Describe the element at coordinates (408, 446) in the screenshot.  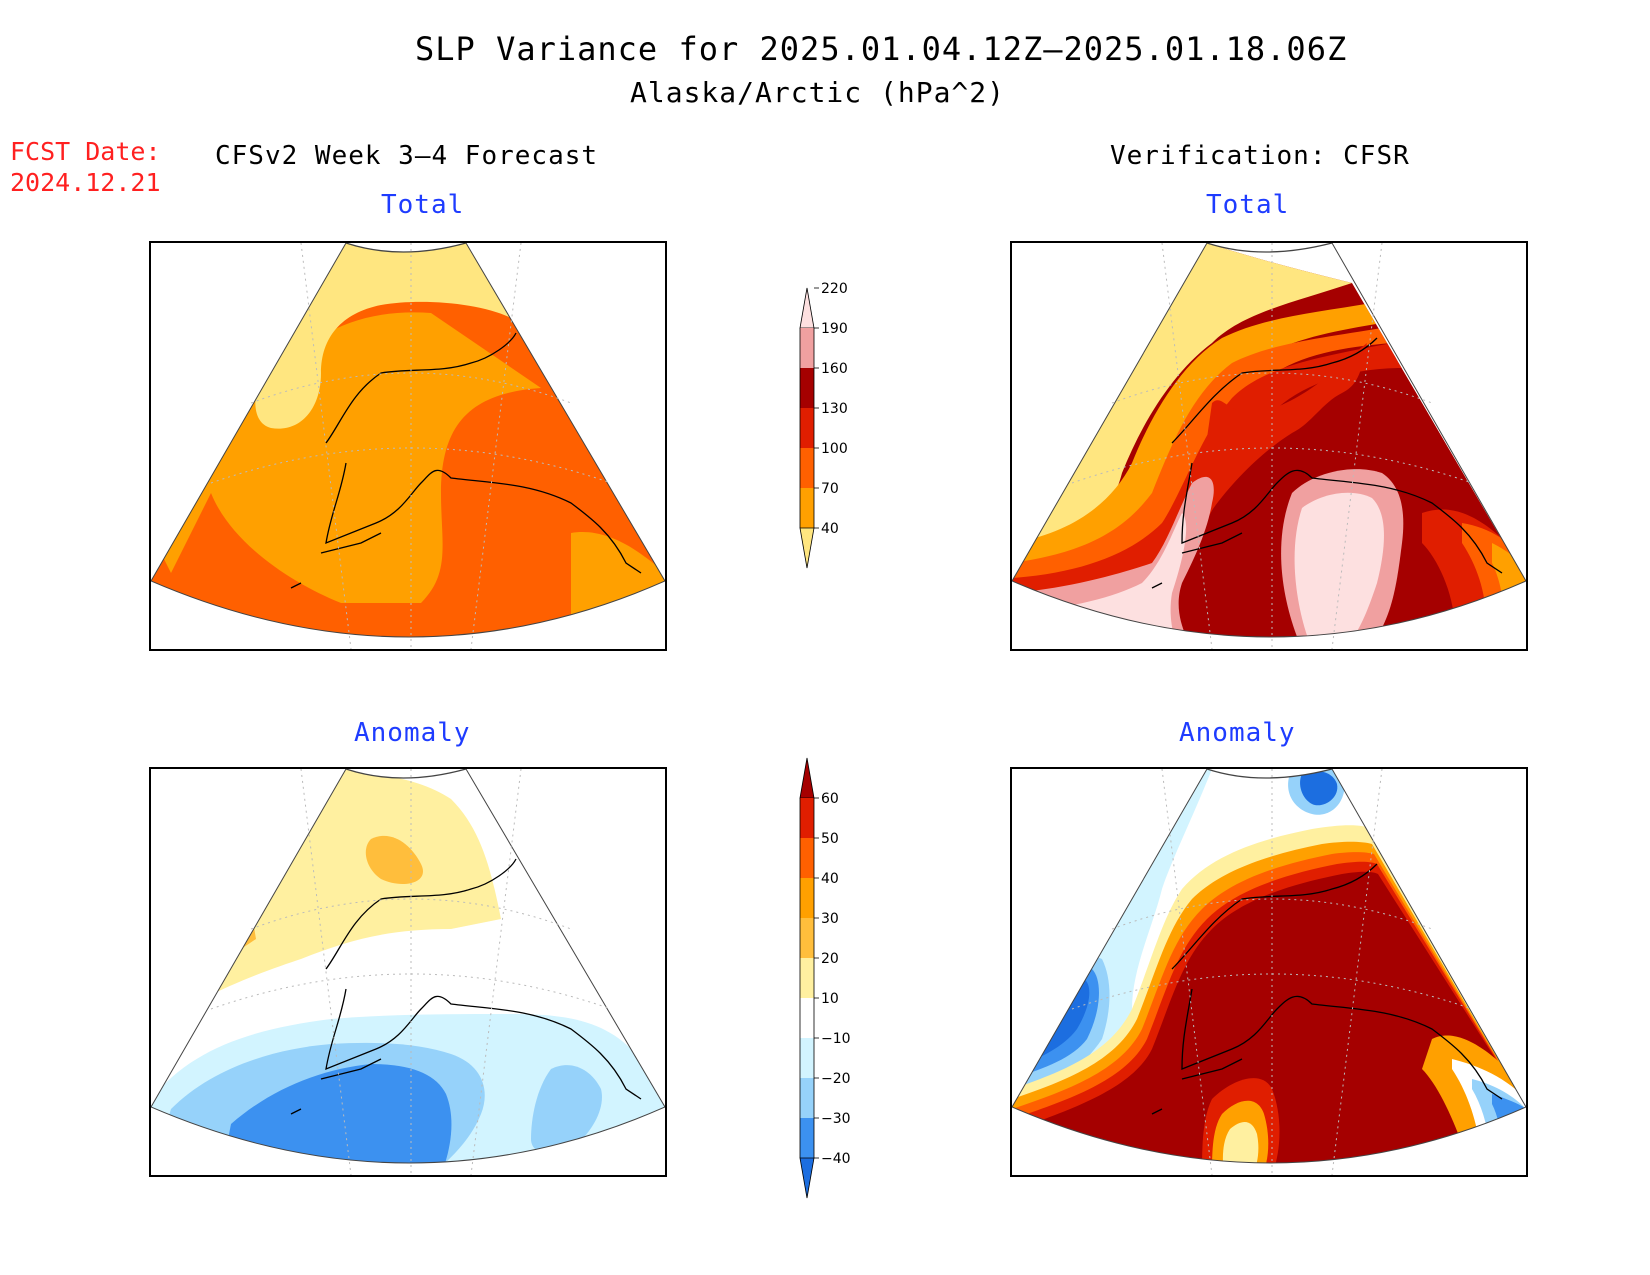
I see `forecast-total-map` at that location.